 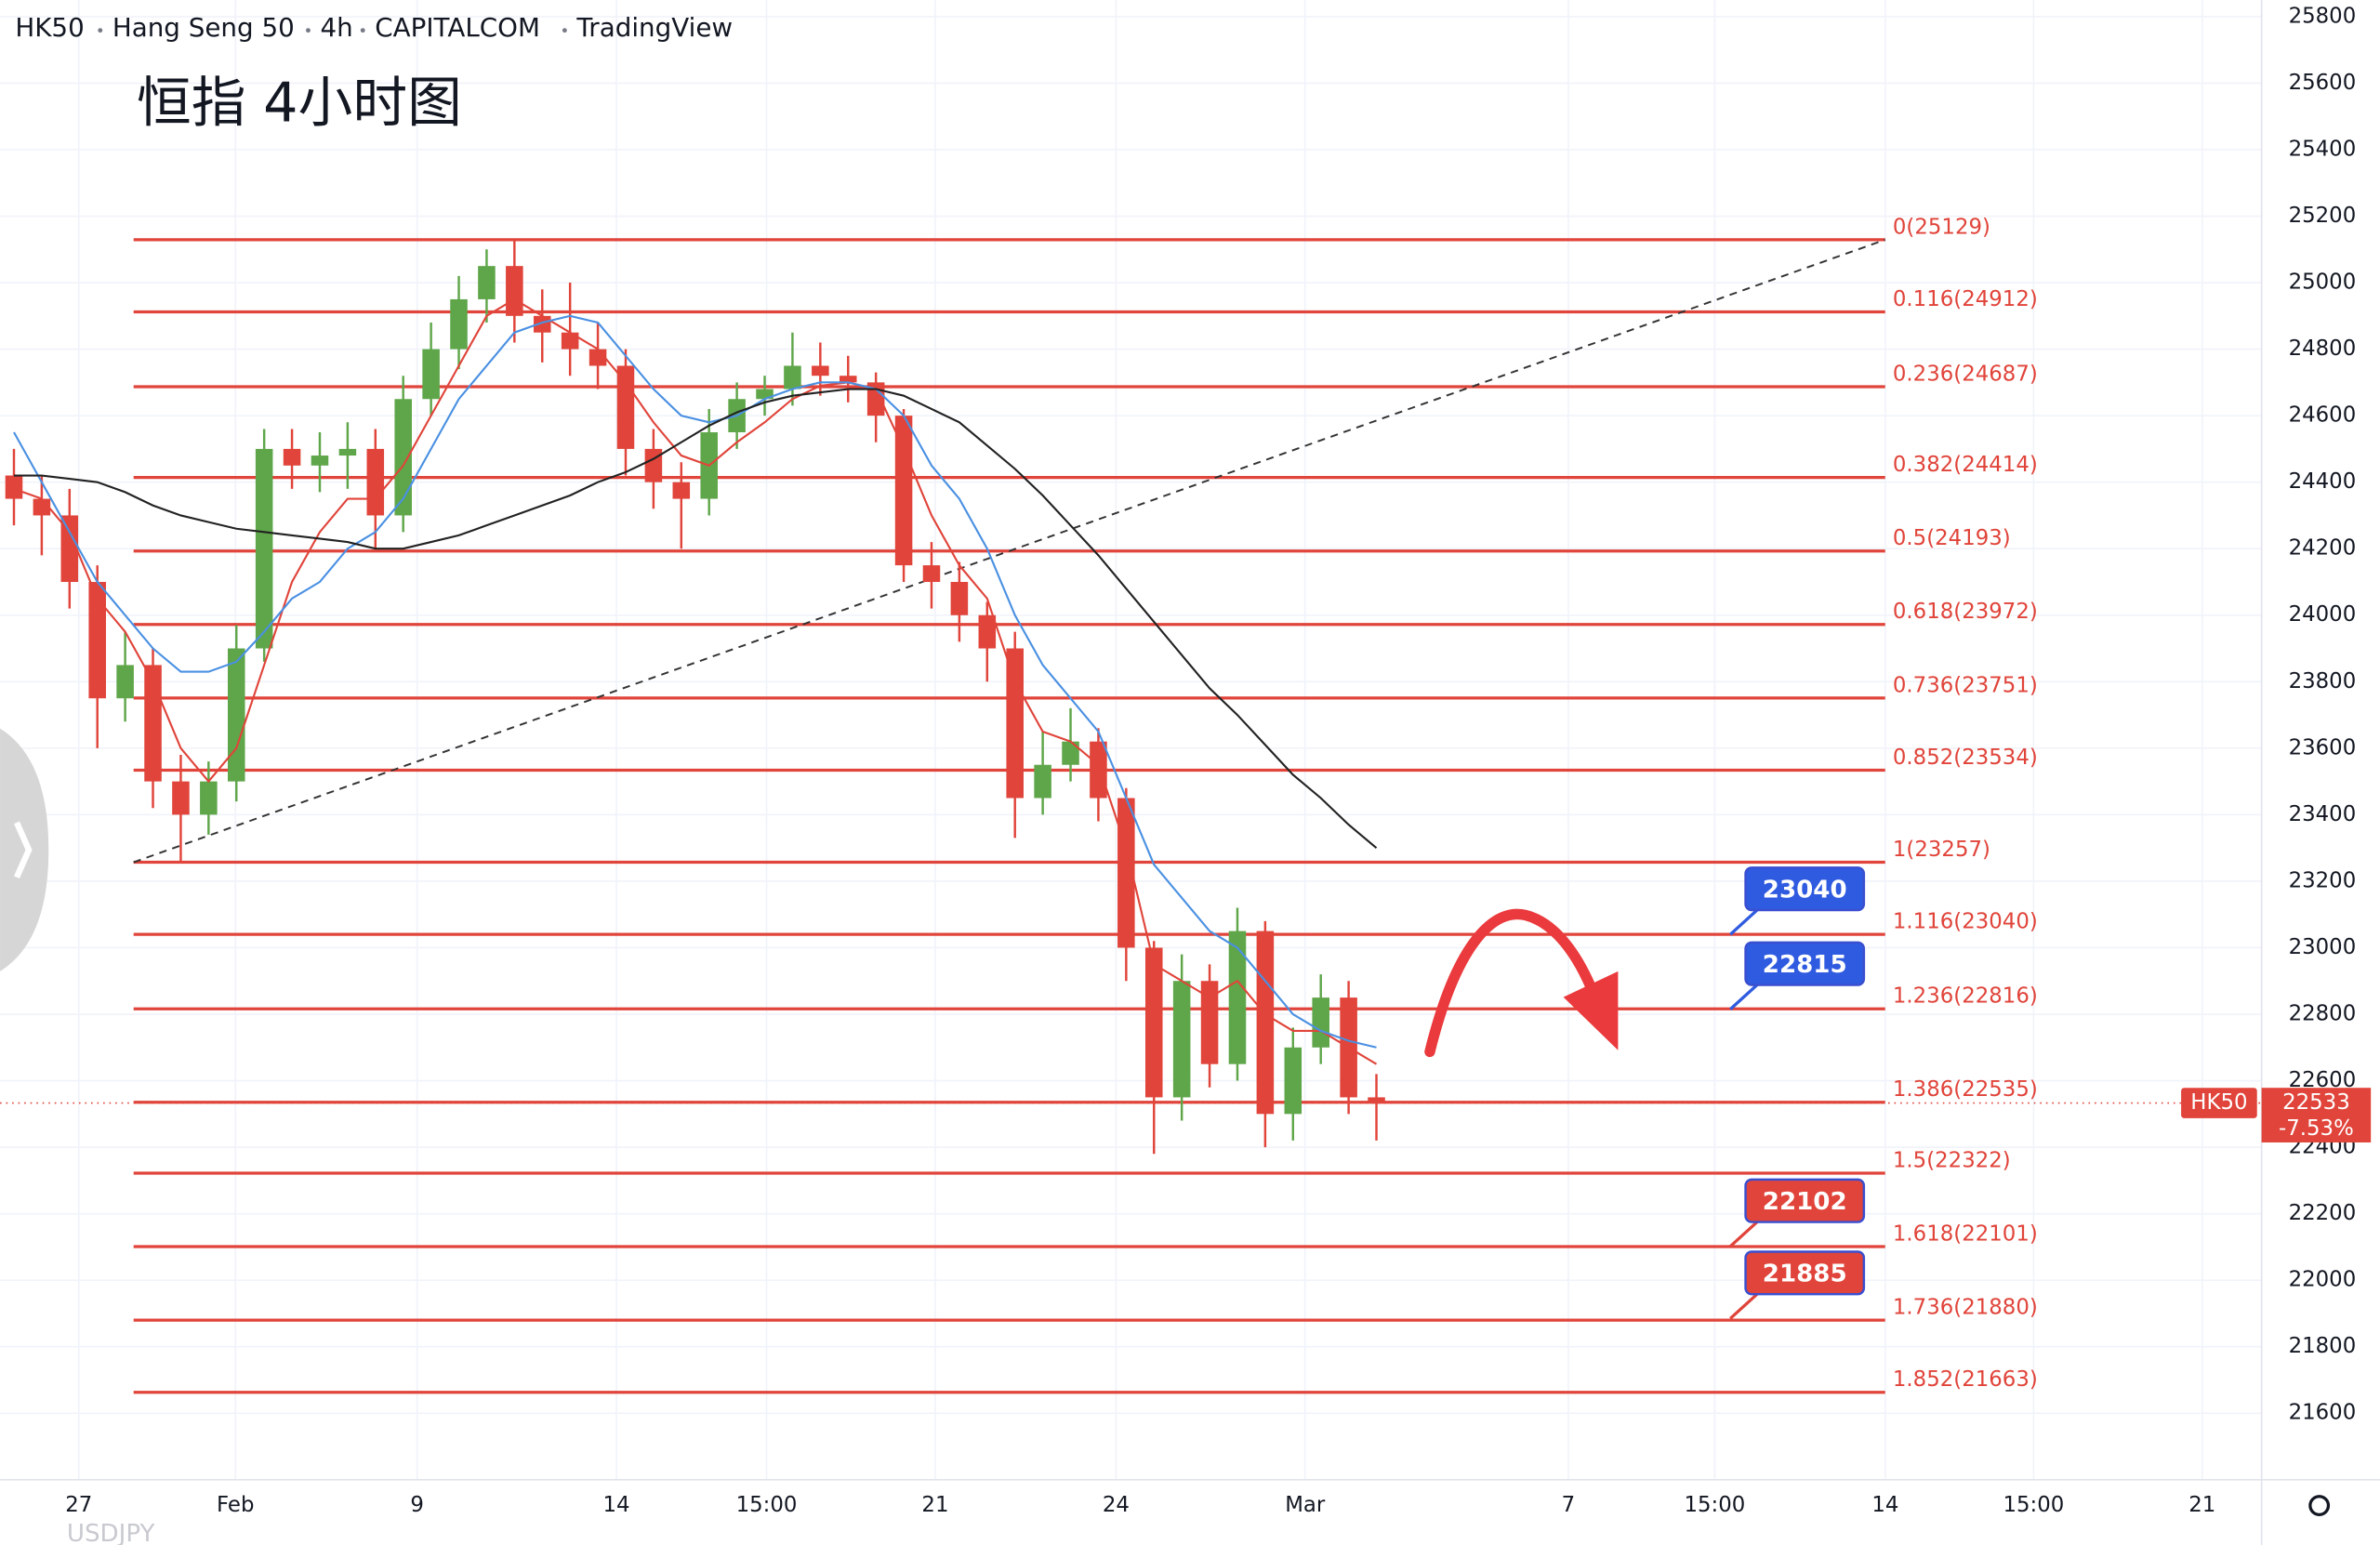 I want to click on fib-label: 0.382(24414), so click(x=1965, y=465).